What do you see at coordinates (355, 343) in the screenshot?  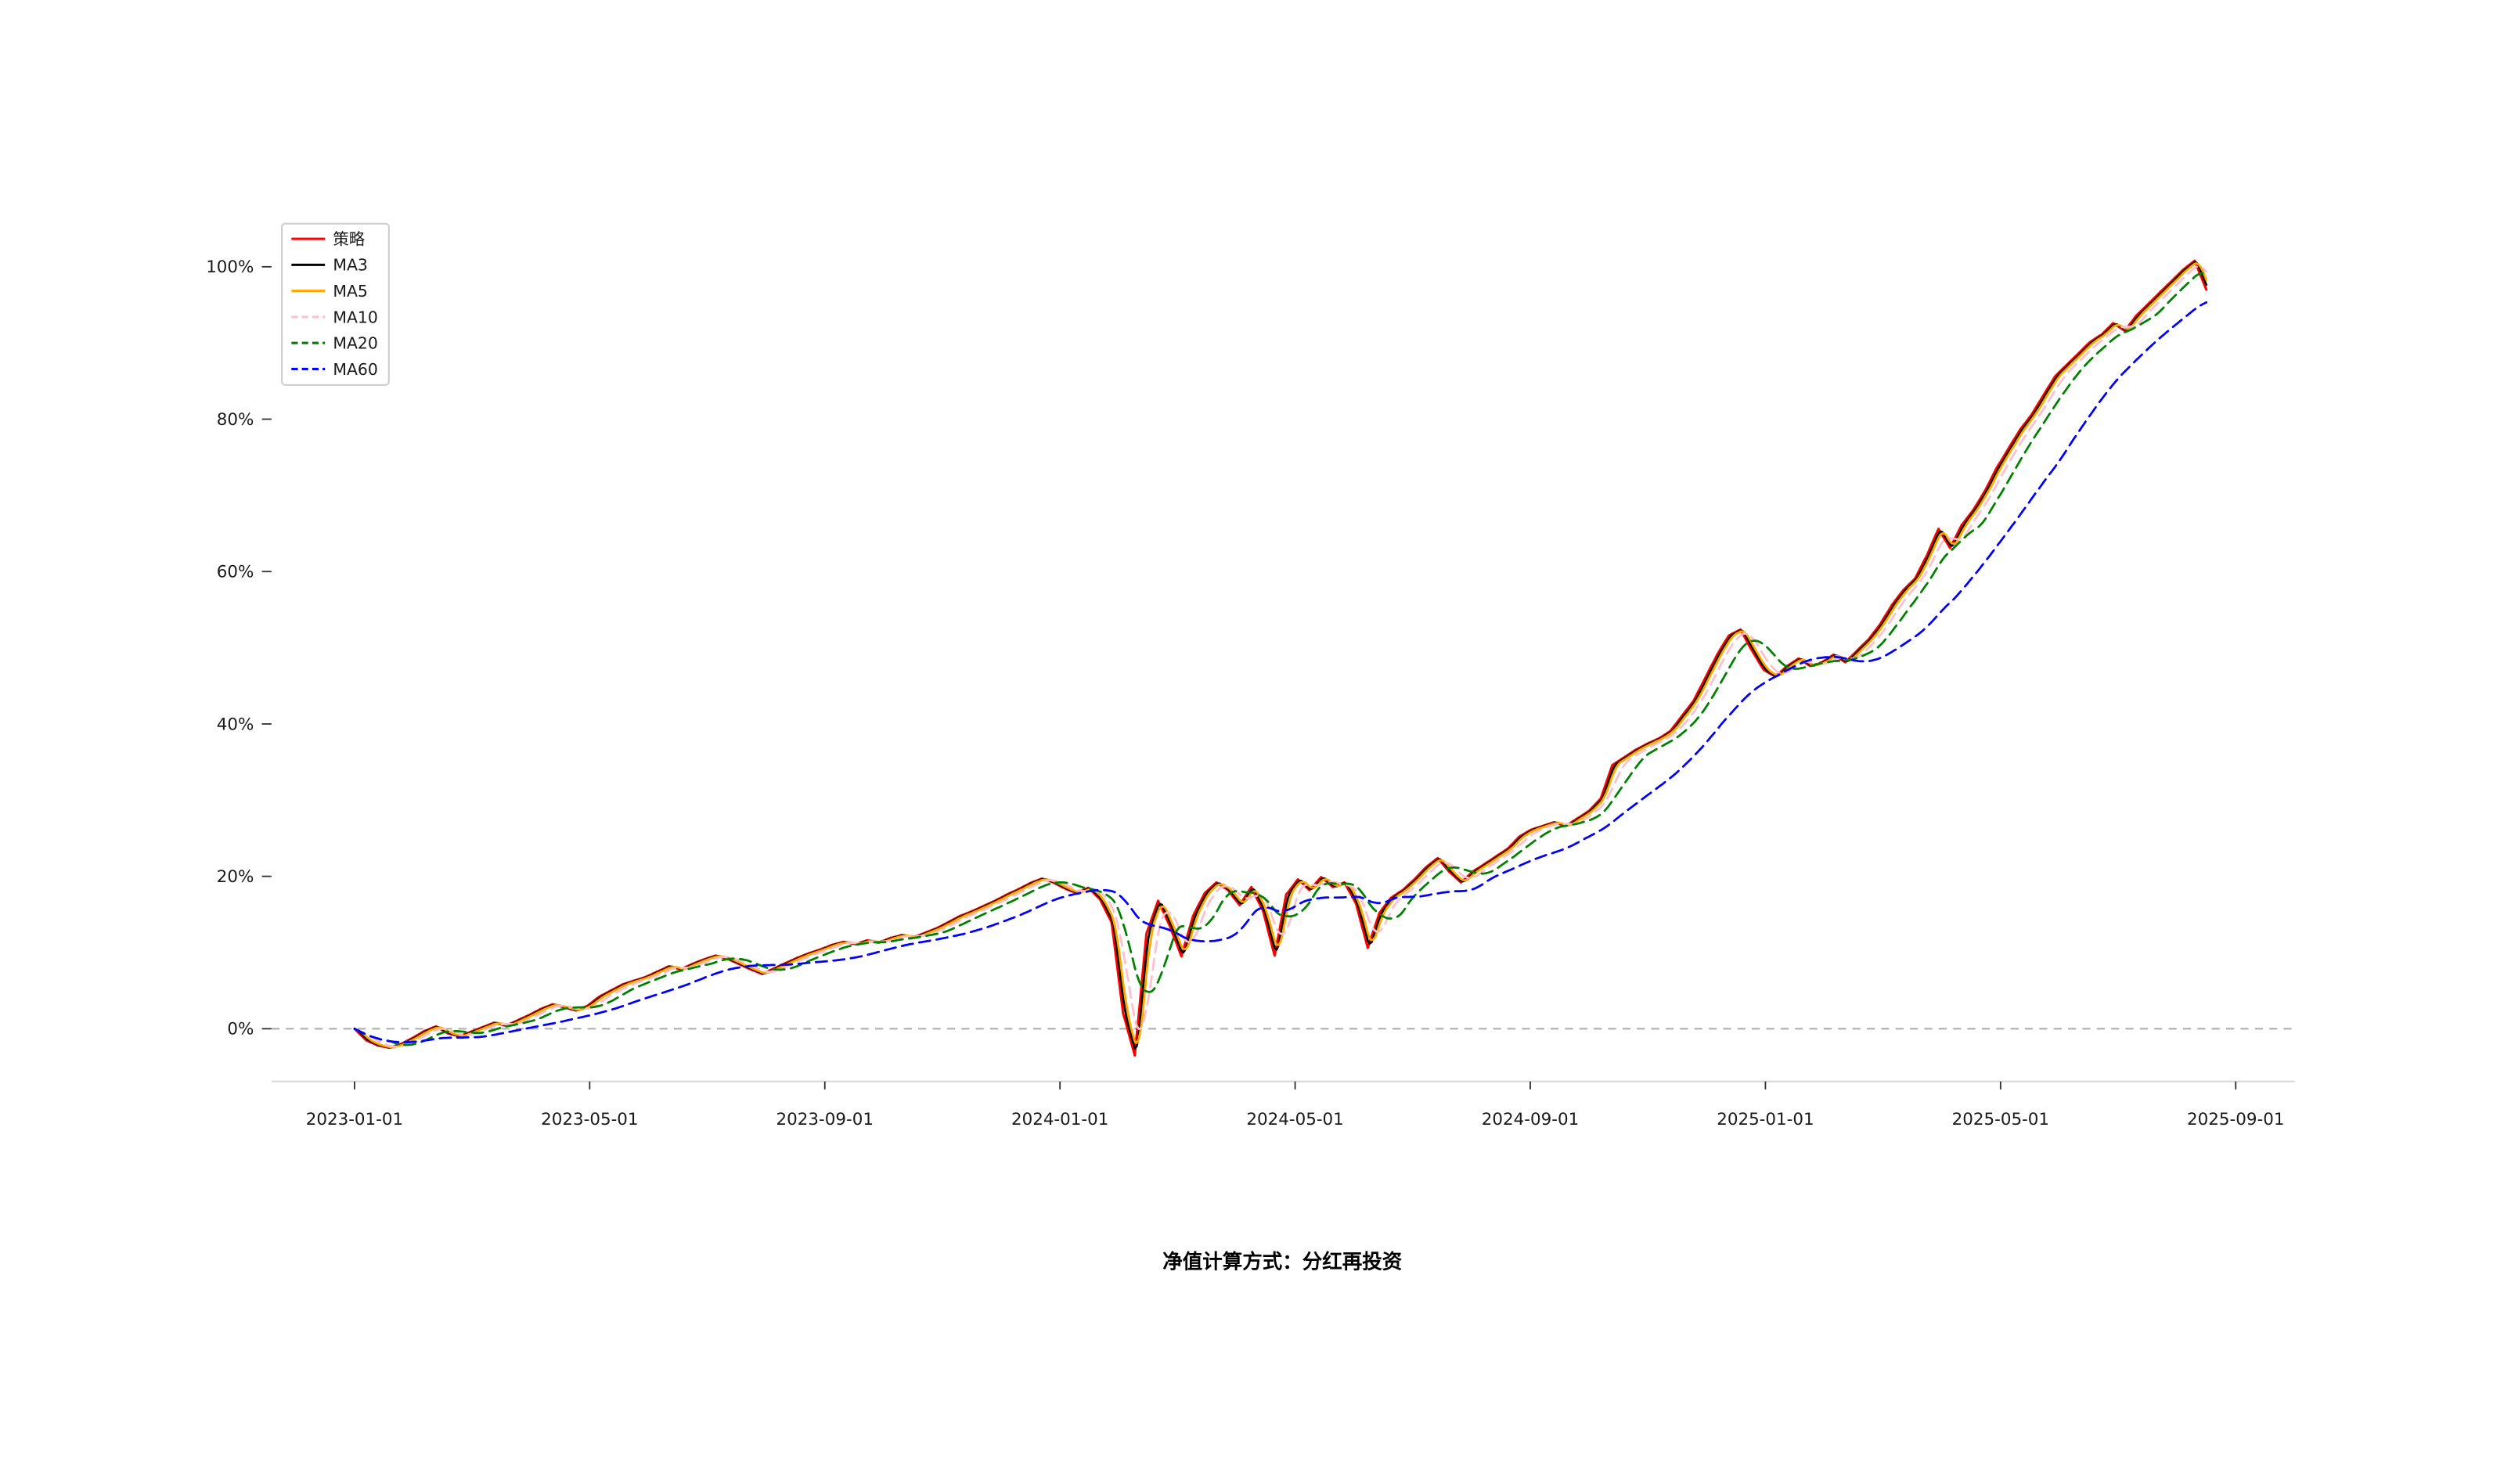 I see `legend-label-ma20: MA20` at bounding box center [355, 343].